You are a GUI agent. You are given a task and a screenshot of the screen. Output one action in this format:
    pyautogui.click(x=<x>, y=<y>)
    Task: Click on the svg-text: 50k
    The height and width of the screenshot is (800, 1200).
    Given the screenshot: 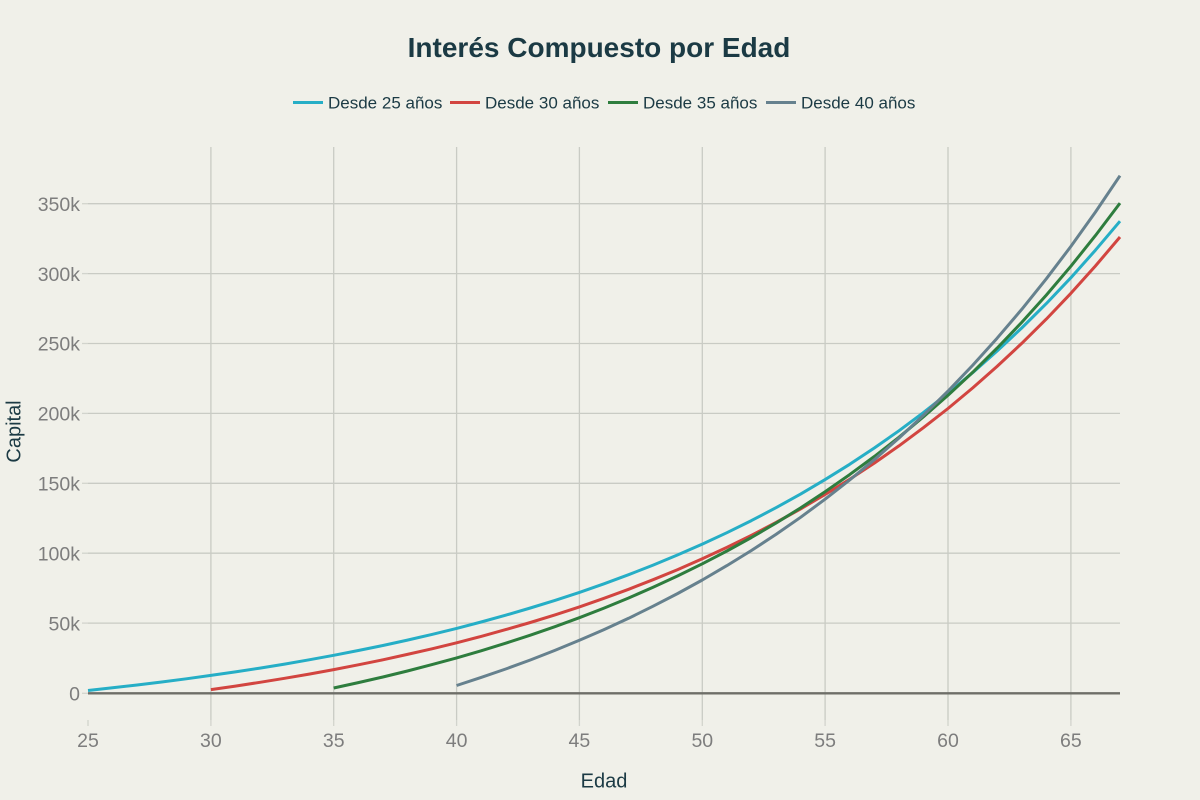 What is the action you would take?
    pyautogui.click(x=65, y=624)
    